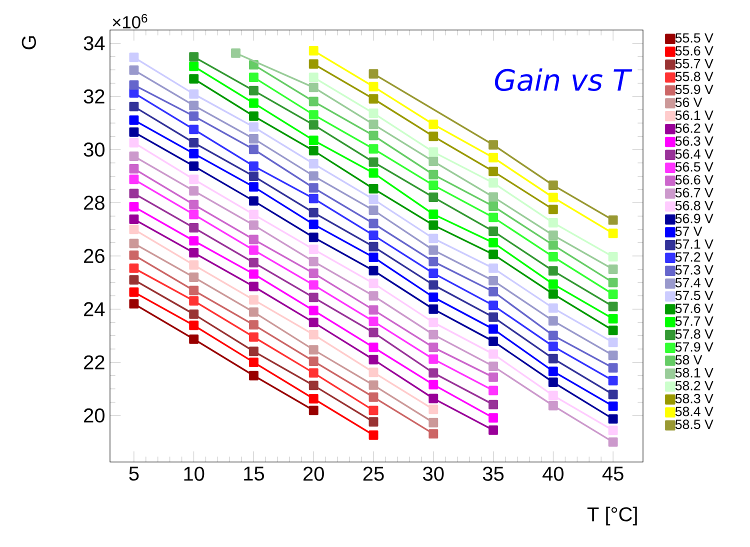 This screenshot has width=750, height=547. Describe the element at coordinates (130, 21) in the screenshot. I see `text: ×10$^{6}$` at that location.